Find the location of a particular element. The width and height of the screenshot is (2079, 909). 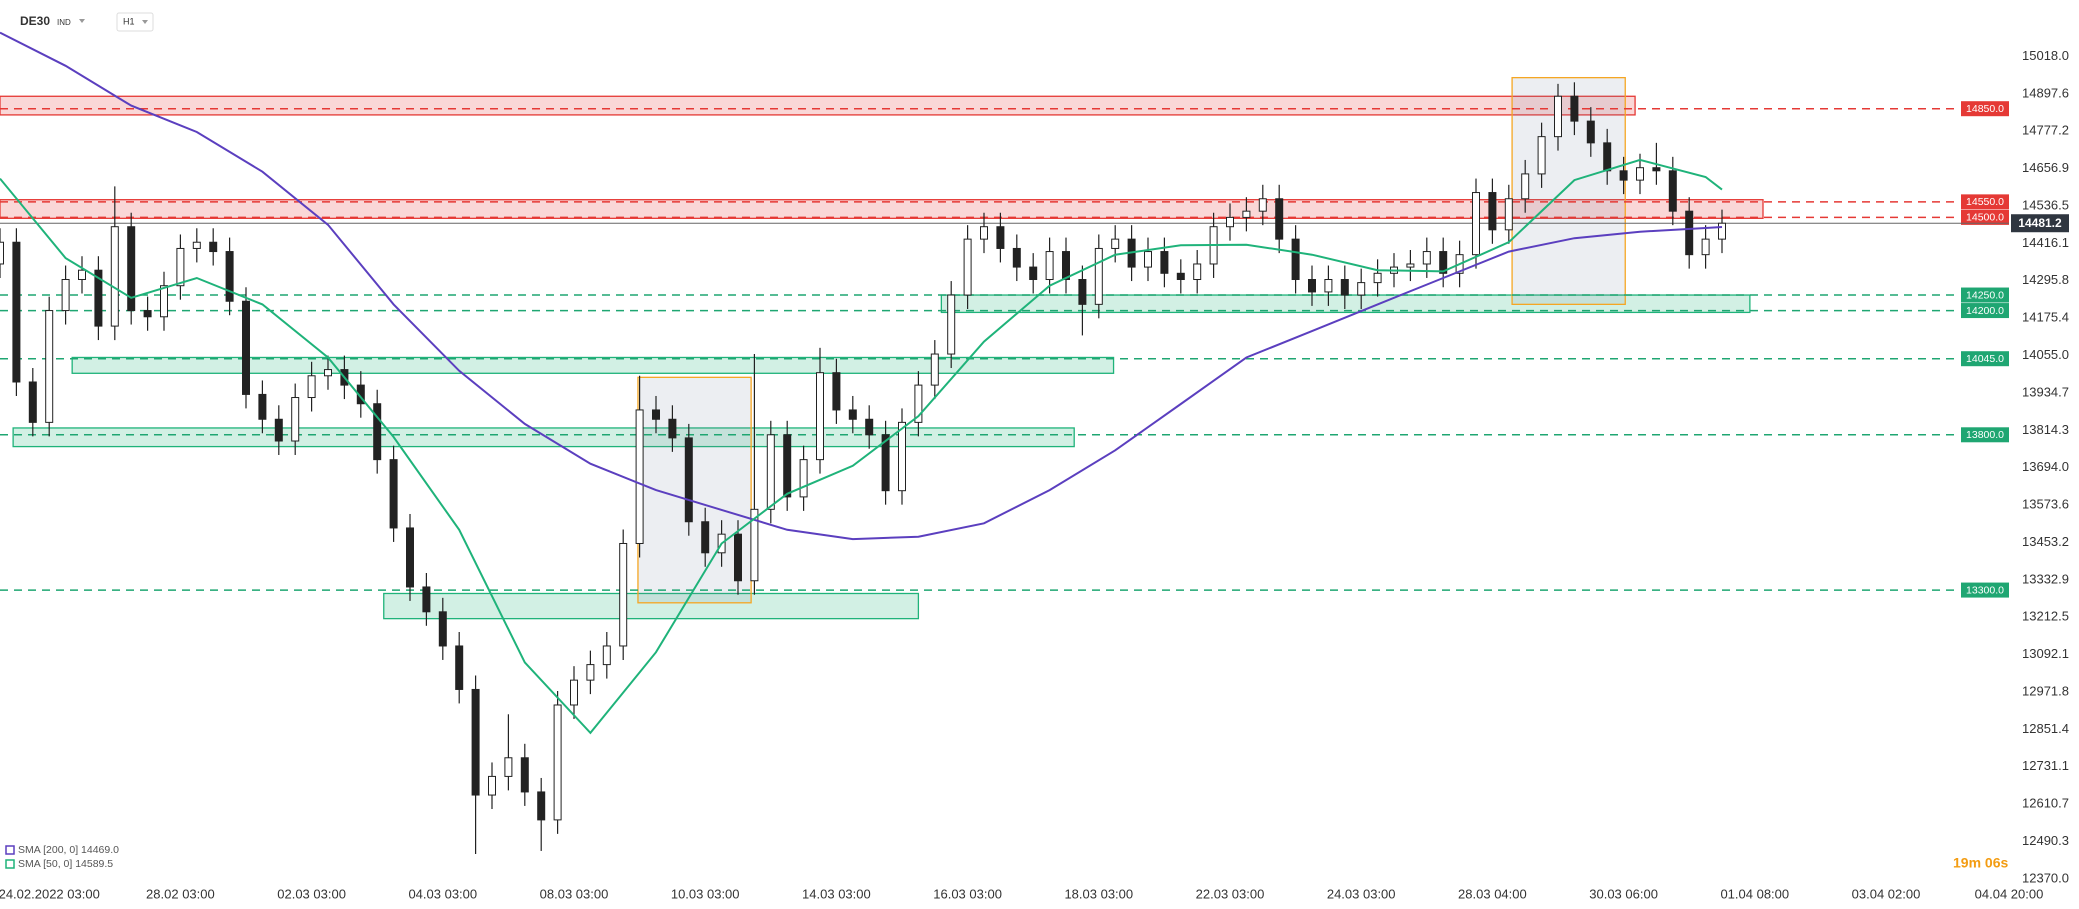

y-tick-label: 13694.0 is located at coordinates (2045, 466).